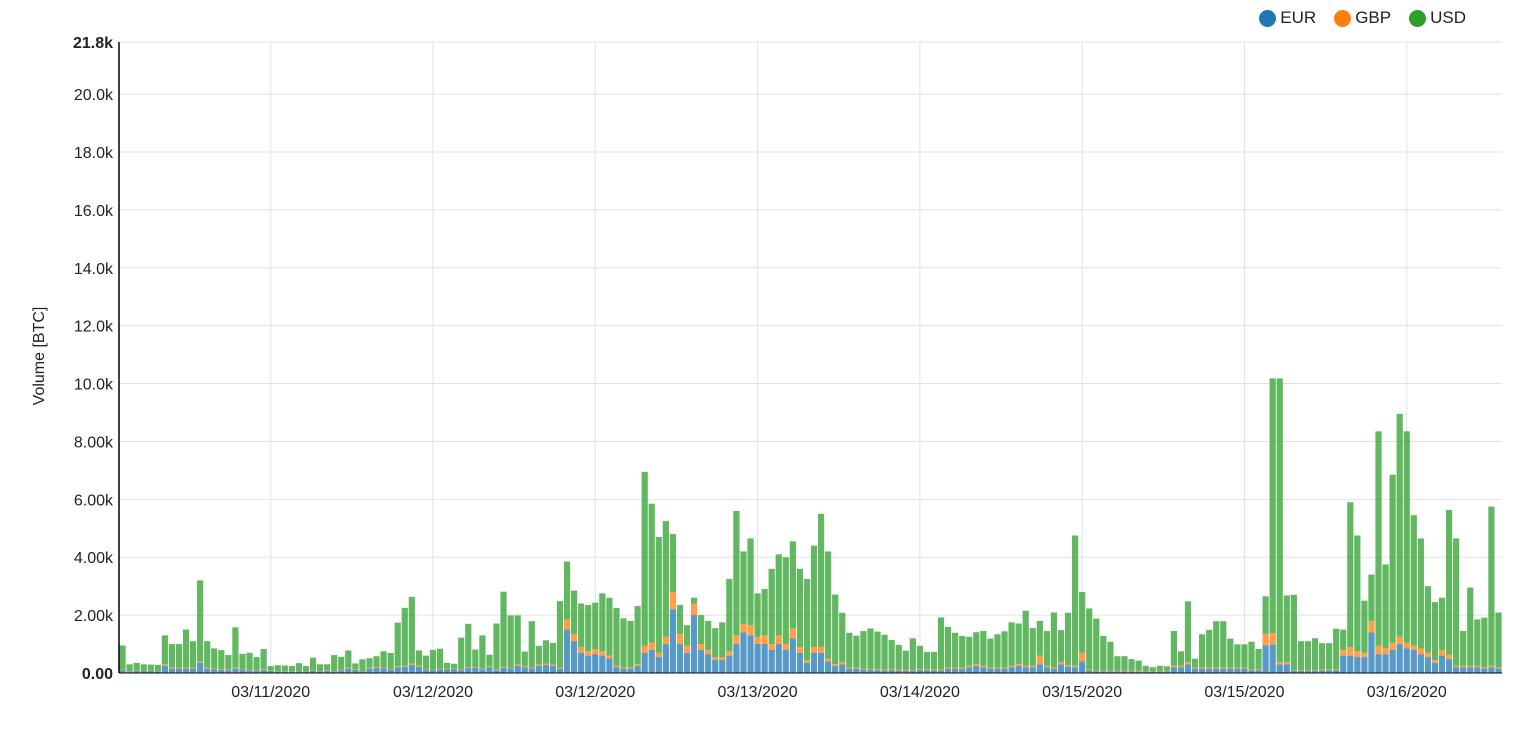  What do you see at coordinates (1244, 692) in the screenshot?
I see `x-tick-label: 03/15/2020` at bounding box center [1244, 692].